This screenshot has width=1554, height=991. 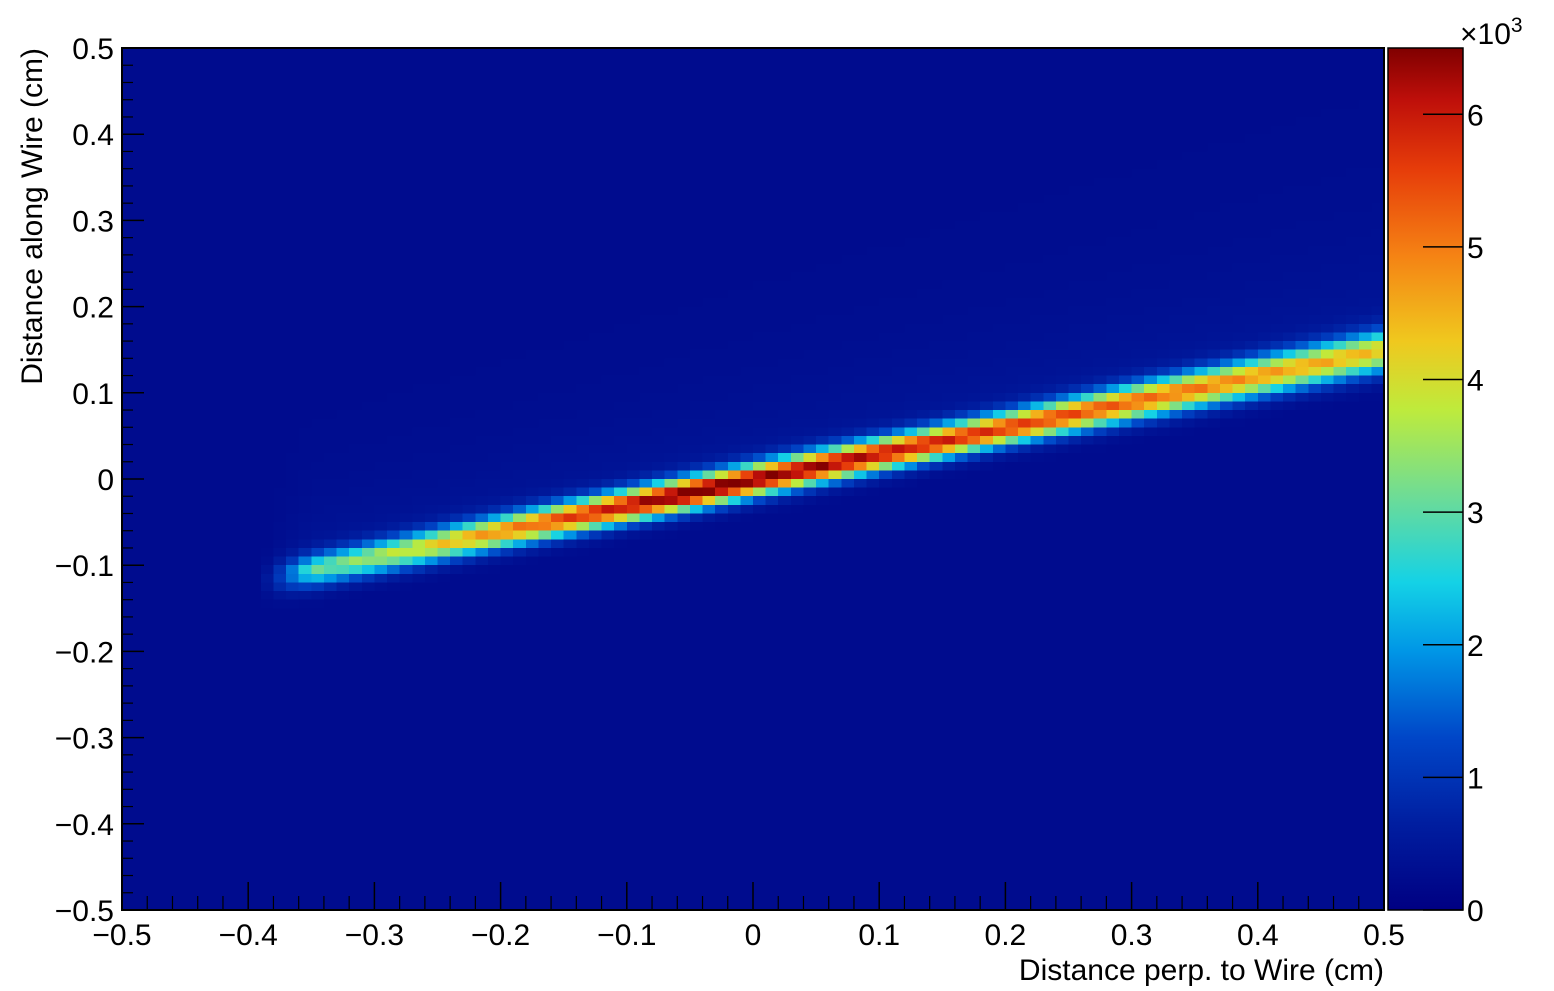 What do you see at coordinates (93, 308) in the screenshot?
I see `y-tick-label: 0.2` at bounding box center [93, 308].